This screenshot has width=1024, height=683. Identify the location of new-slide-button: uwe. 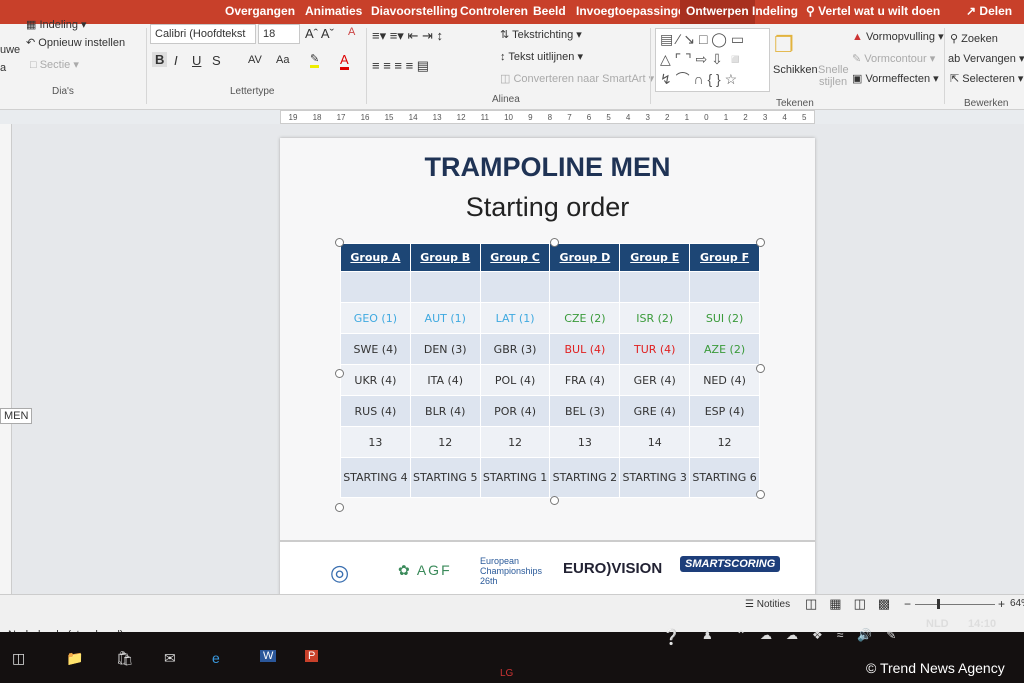
(10, 50).